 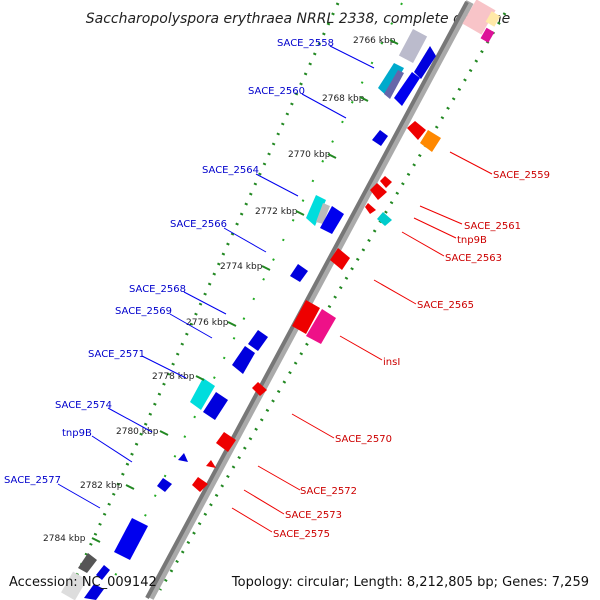 I want to click on gene-label-reverse: SACE_2572, so click(x=328, y=491).